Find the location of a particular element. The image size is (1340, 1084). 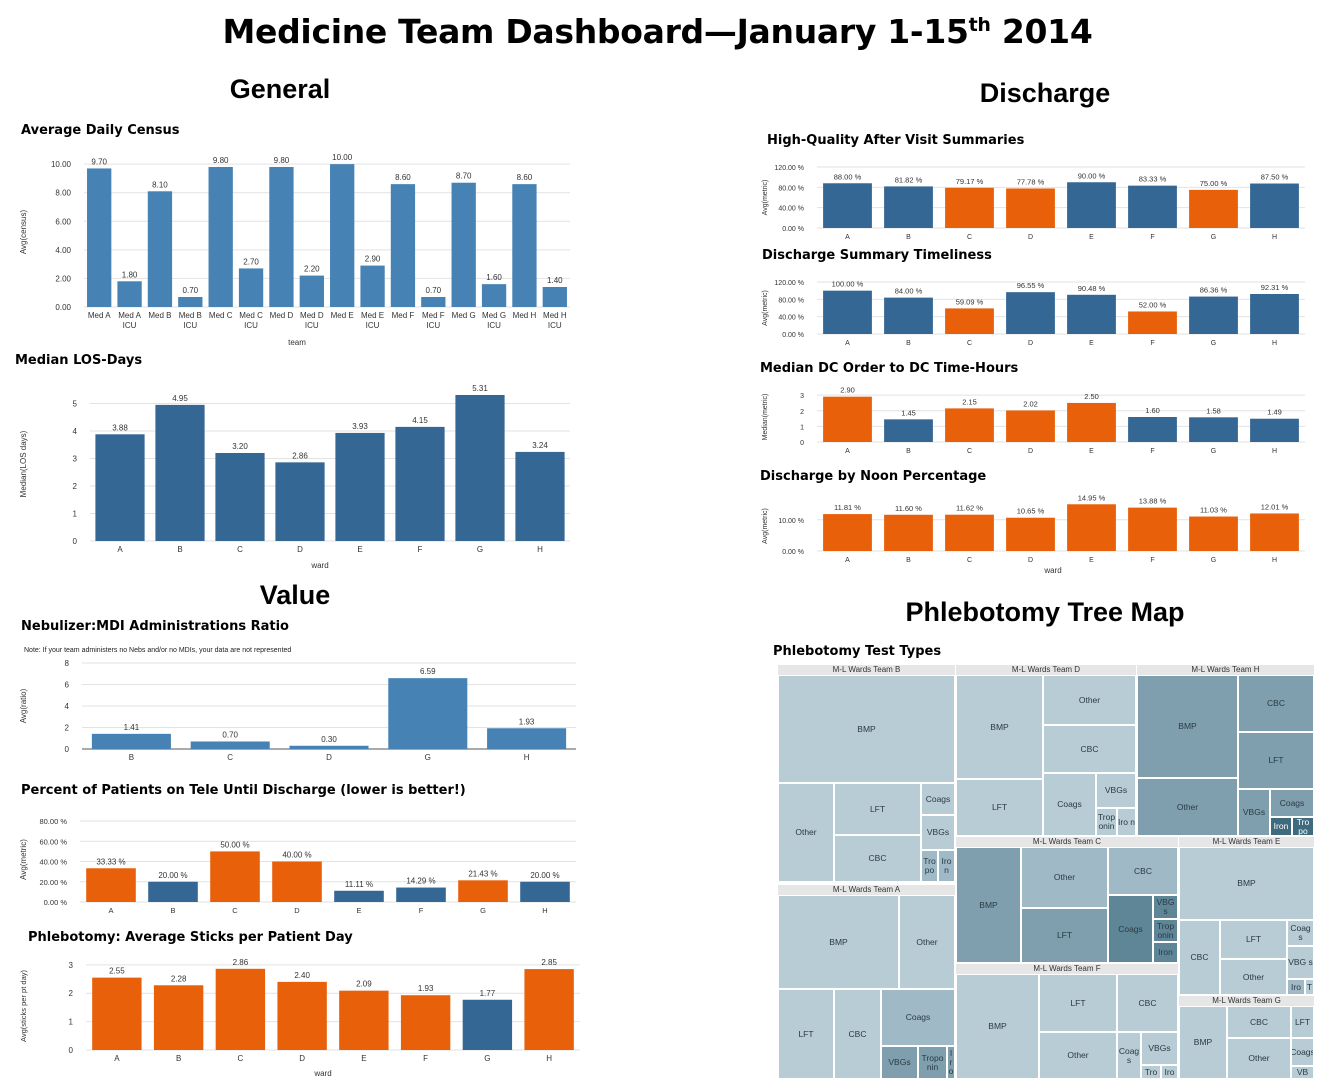

data-label: 11.03 % is located at coordinates (1213, 510).